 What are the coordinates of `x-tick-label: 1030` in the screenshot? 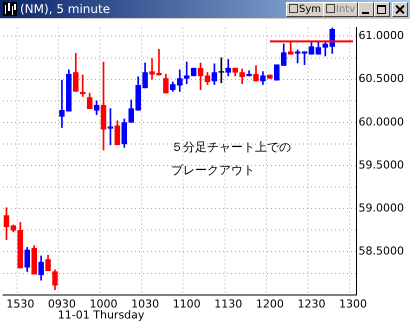 It's located at (145, 303).